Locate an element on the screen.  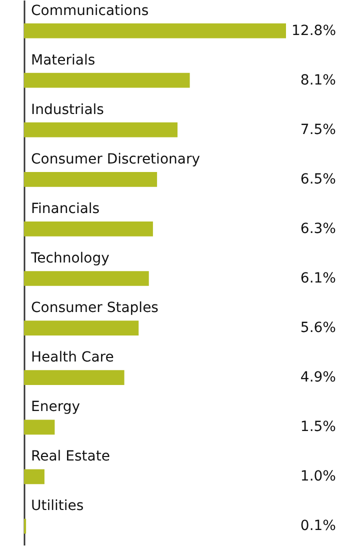
y-tick-label: Technology is located at coordinates (70, 258).